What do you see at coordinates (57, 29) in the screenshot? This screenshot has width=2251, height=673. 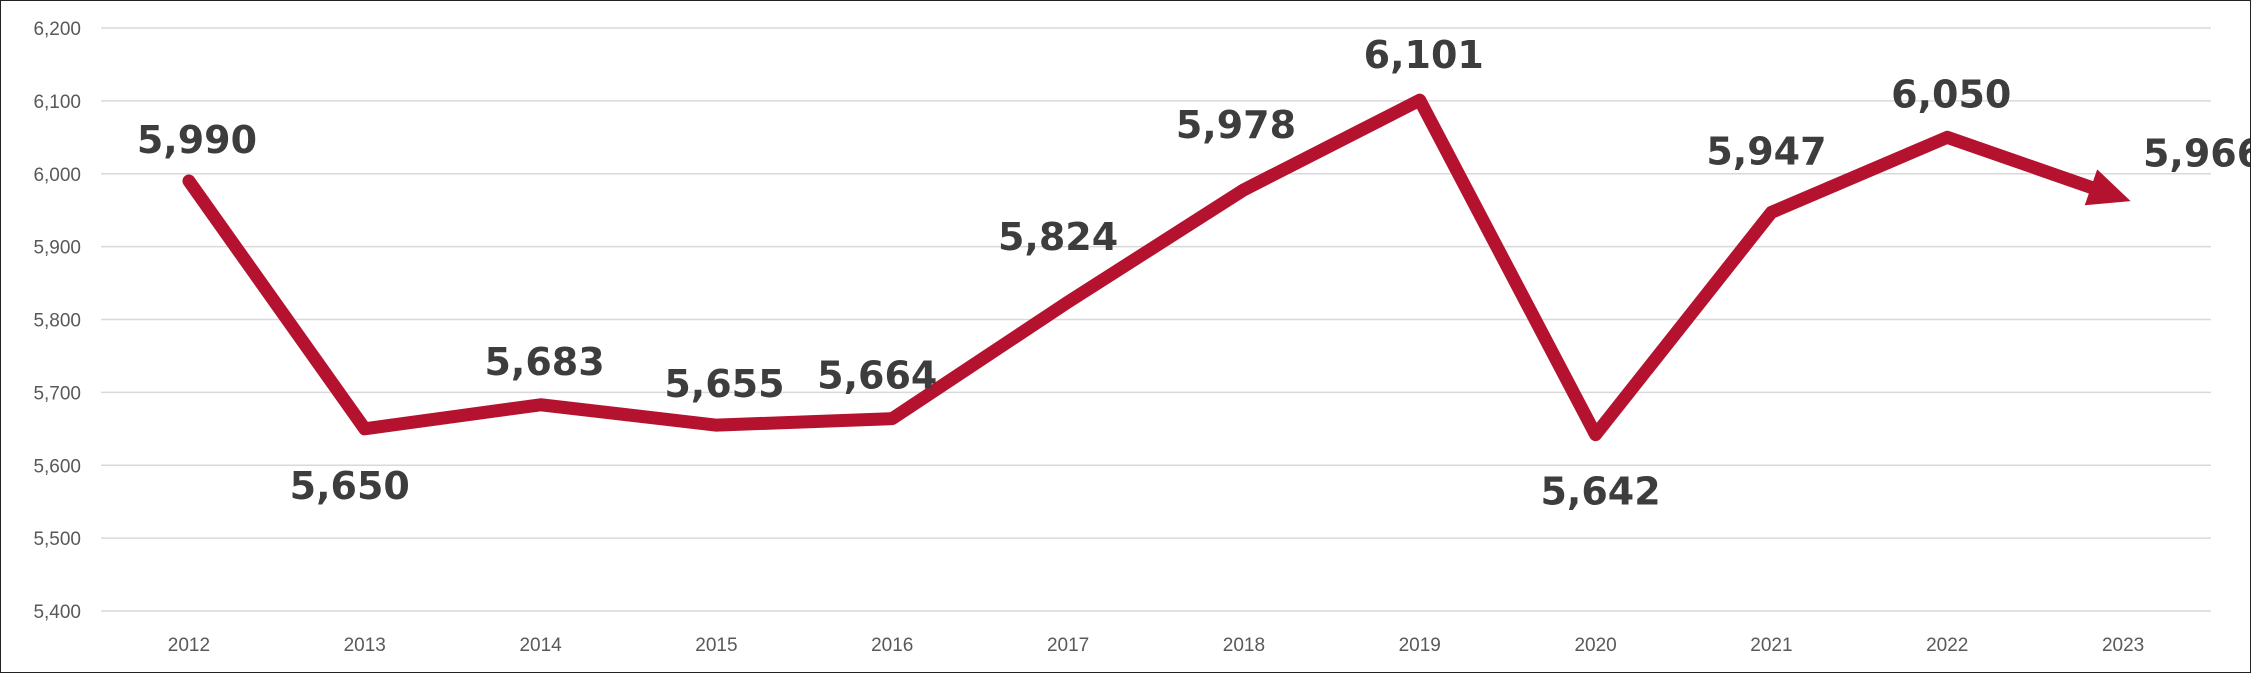 I see `y-tick-label: 6,200` at bounding box center [57, 29].